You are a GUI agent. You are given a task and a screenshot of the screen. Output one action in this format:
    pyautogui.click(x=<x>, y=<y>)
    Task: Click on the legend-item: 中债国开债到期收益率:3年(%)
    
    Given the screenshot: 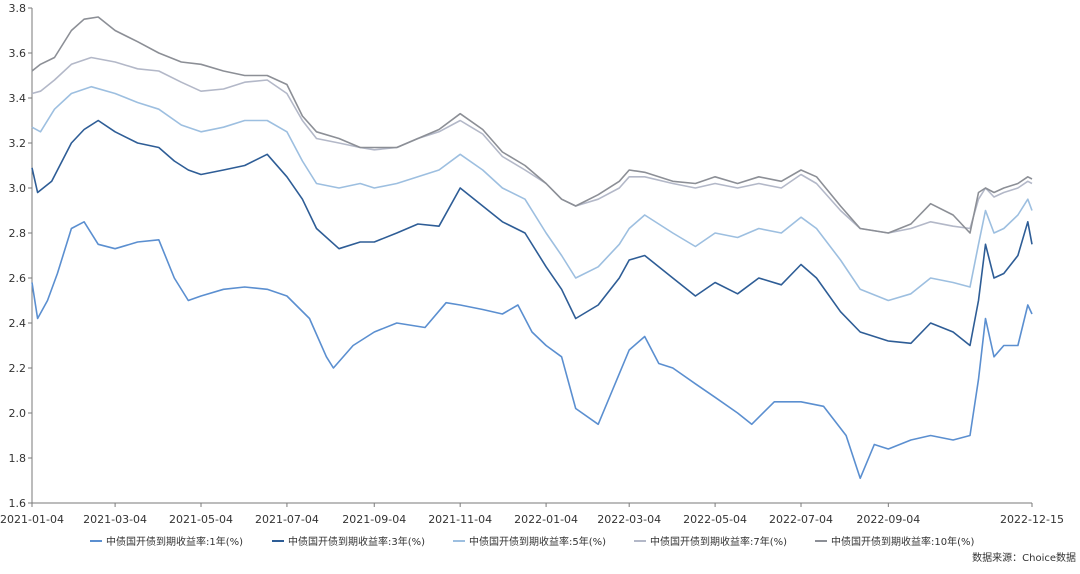 What is the action you would take?
    pyautogui.click(x=348, y=541)
    